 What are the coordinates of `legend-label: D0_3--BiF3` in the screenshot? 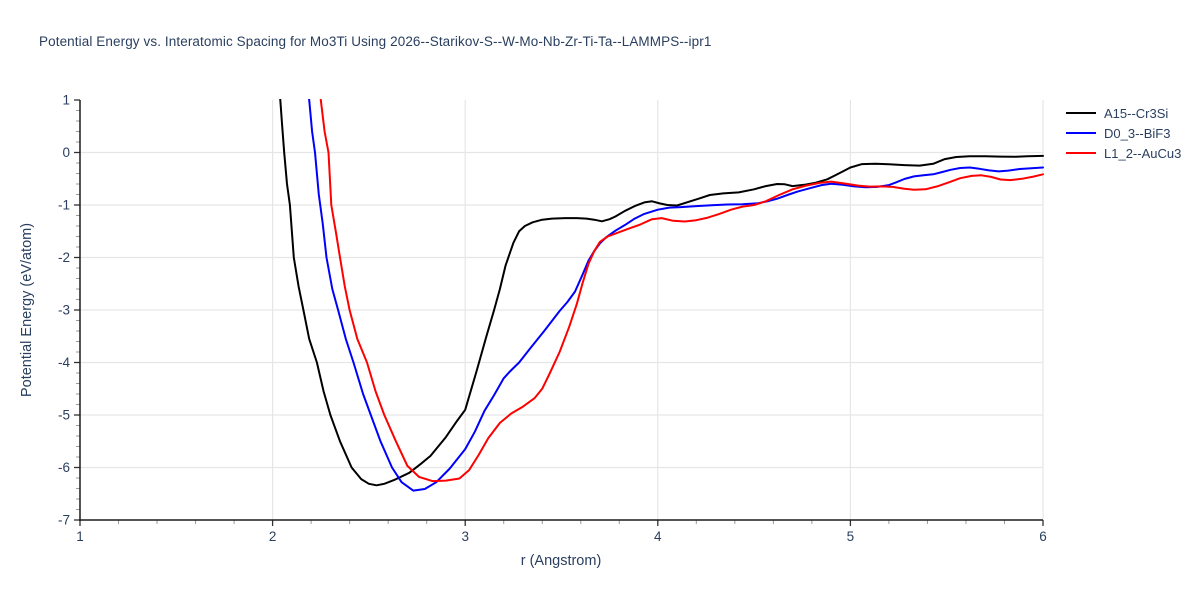 It's located at (1137, 133).